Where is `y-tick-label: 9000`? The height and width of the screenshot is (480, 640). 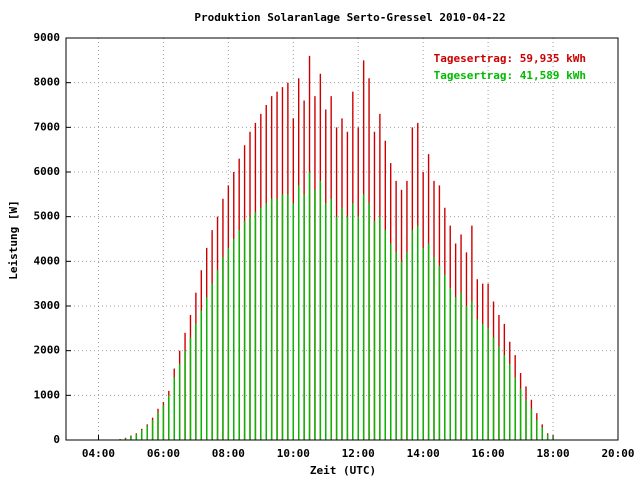 y-tick-label: 9000 is located at coordinates (47, 37).